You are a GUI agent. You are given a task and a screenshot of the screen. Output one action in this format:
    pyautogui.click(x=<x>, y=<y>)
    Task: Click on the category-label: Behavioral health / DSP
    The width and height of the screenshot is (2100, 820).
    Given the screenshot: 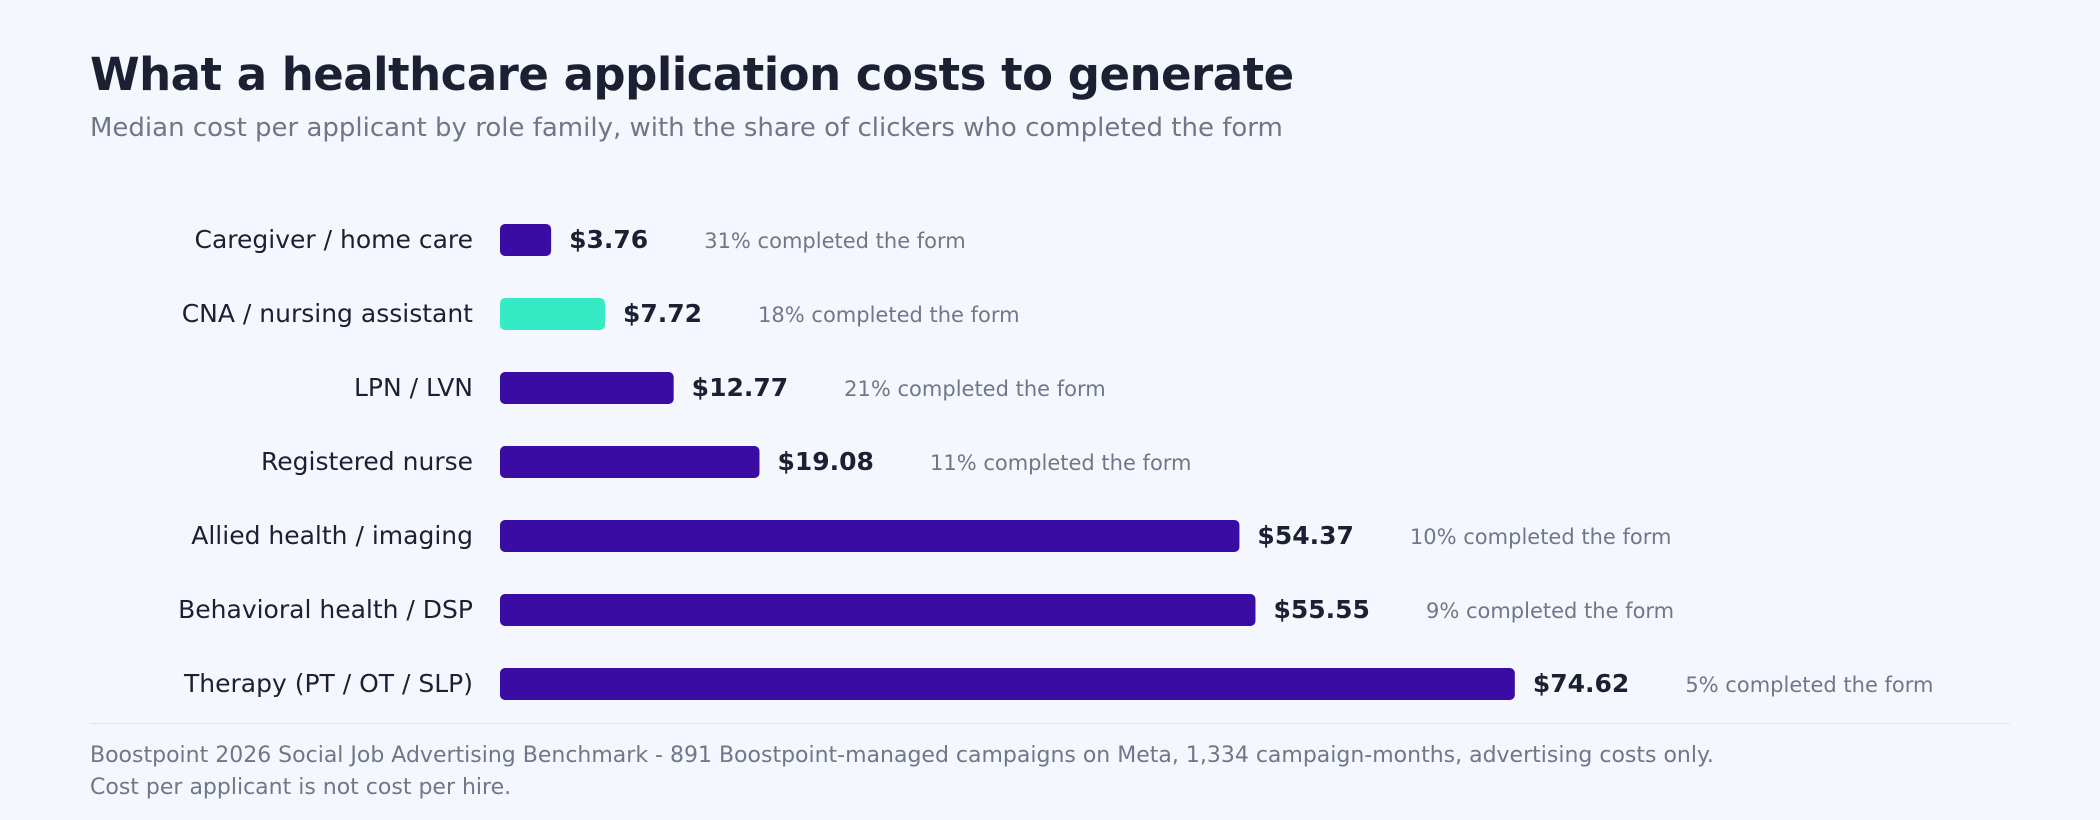 What is the action you would take?
    pyautogui.click(x=325, y=609)
    